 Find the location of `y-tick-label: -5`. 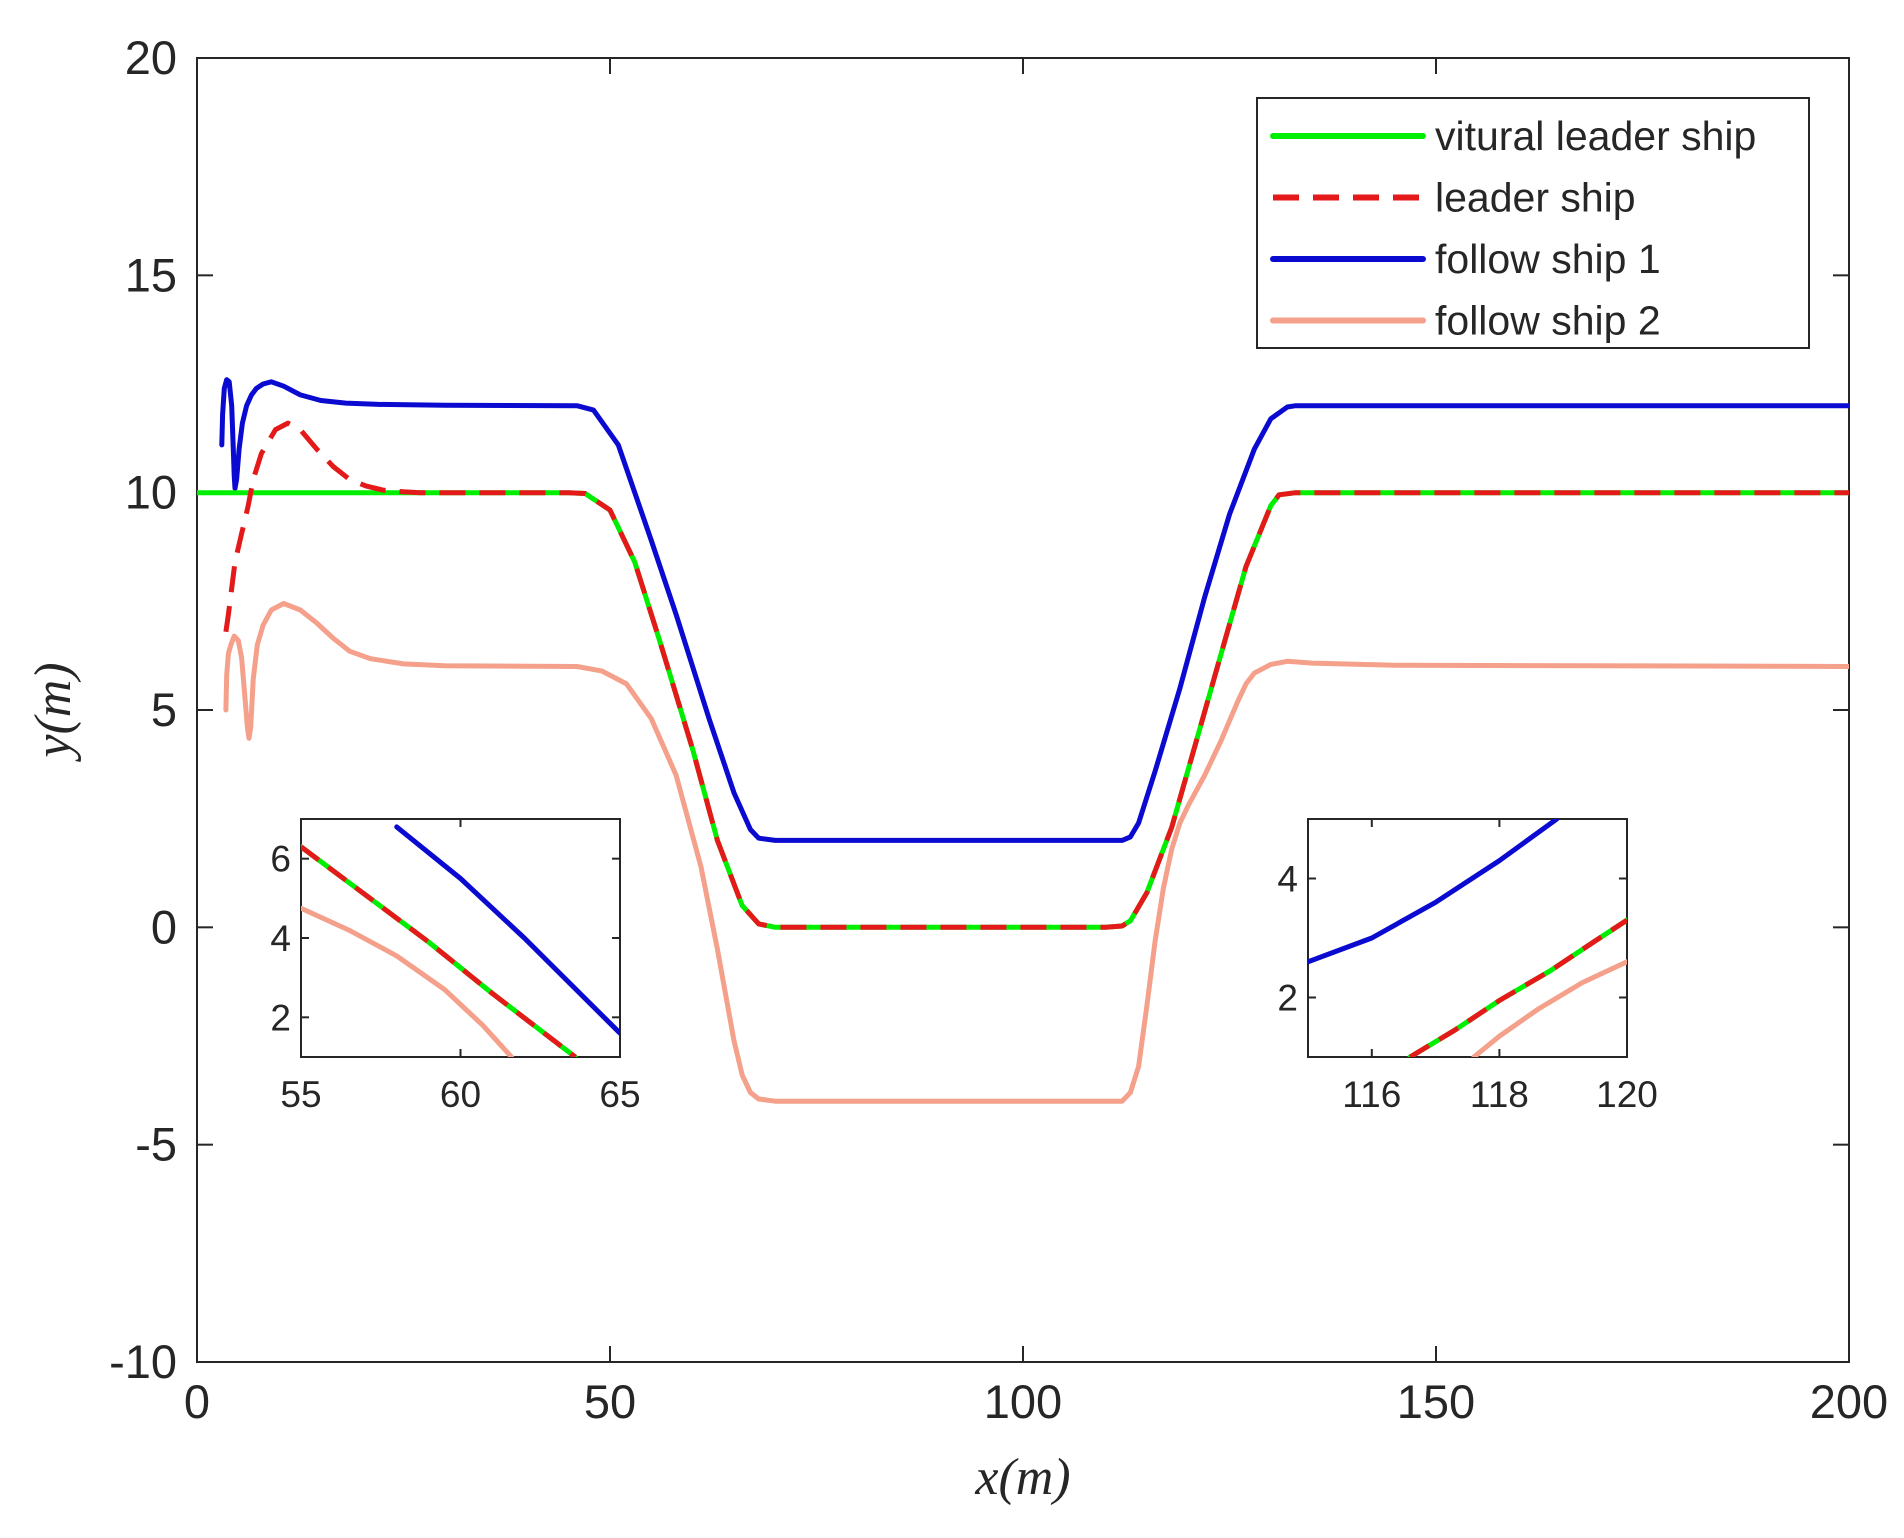

y-tick-label: -5 is located at coordinates (156, 1144).